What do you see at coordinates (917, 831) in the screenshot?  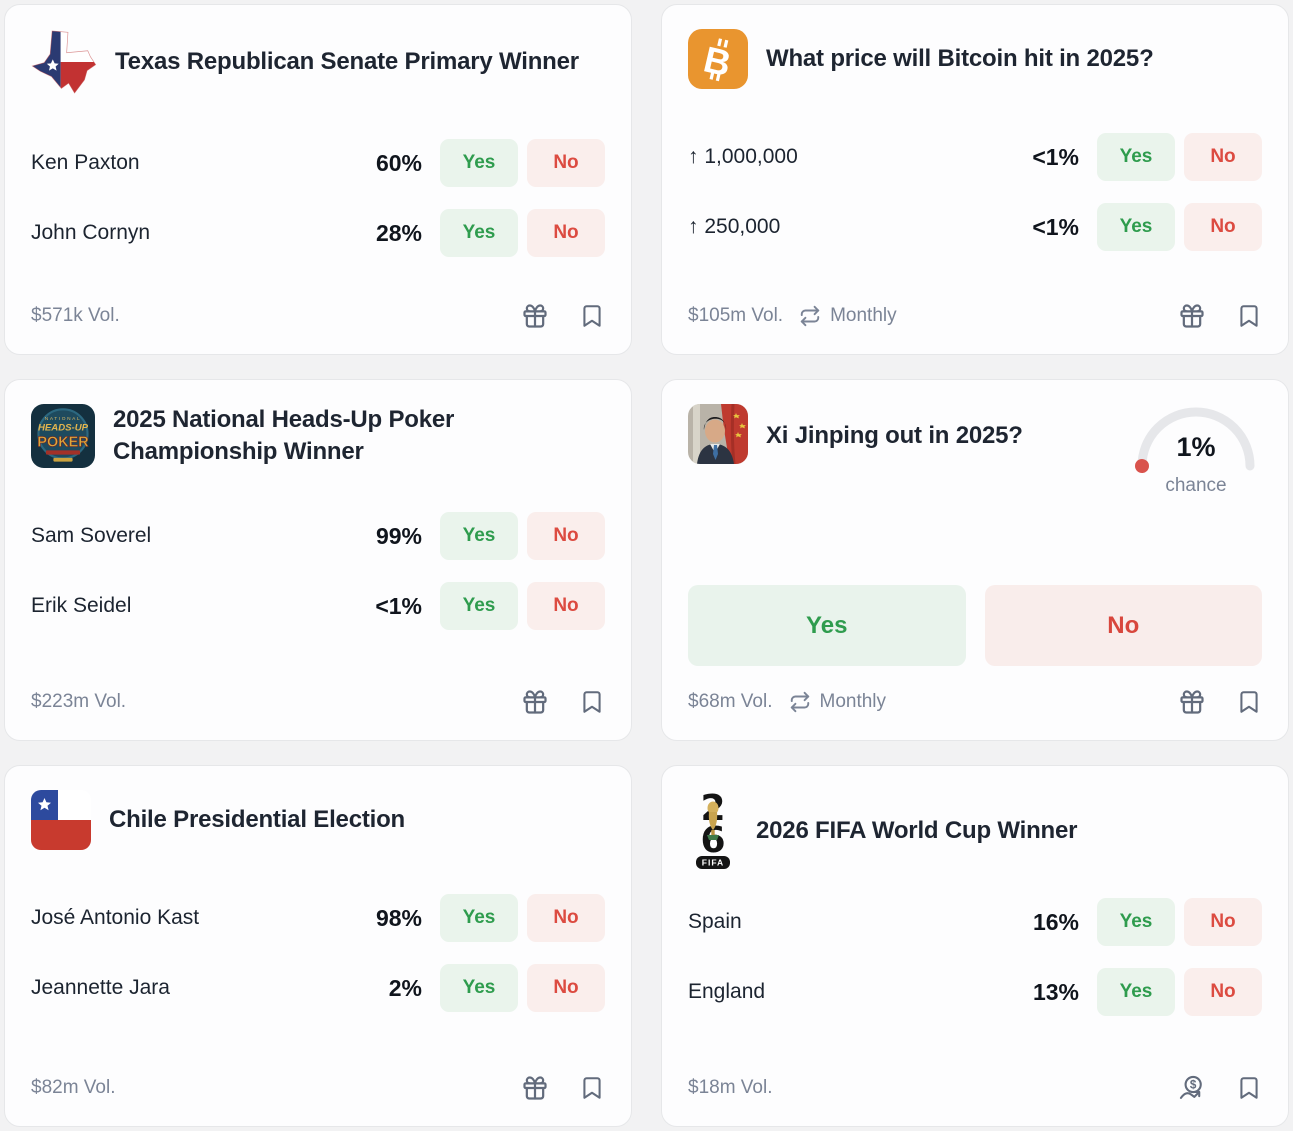 I see `market-title: 2026 FIFA World Cup Winner` at bounding box center [917, 831].